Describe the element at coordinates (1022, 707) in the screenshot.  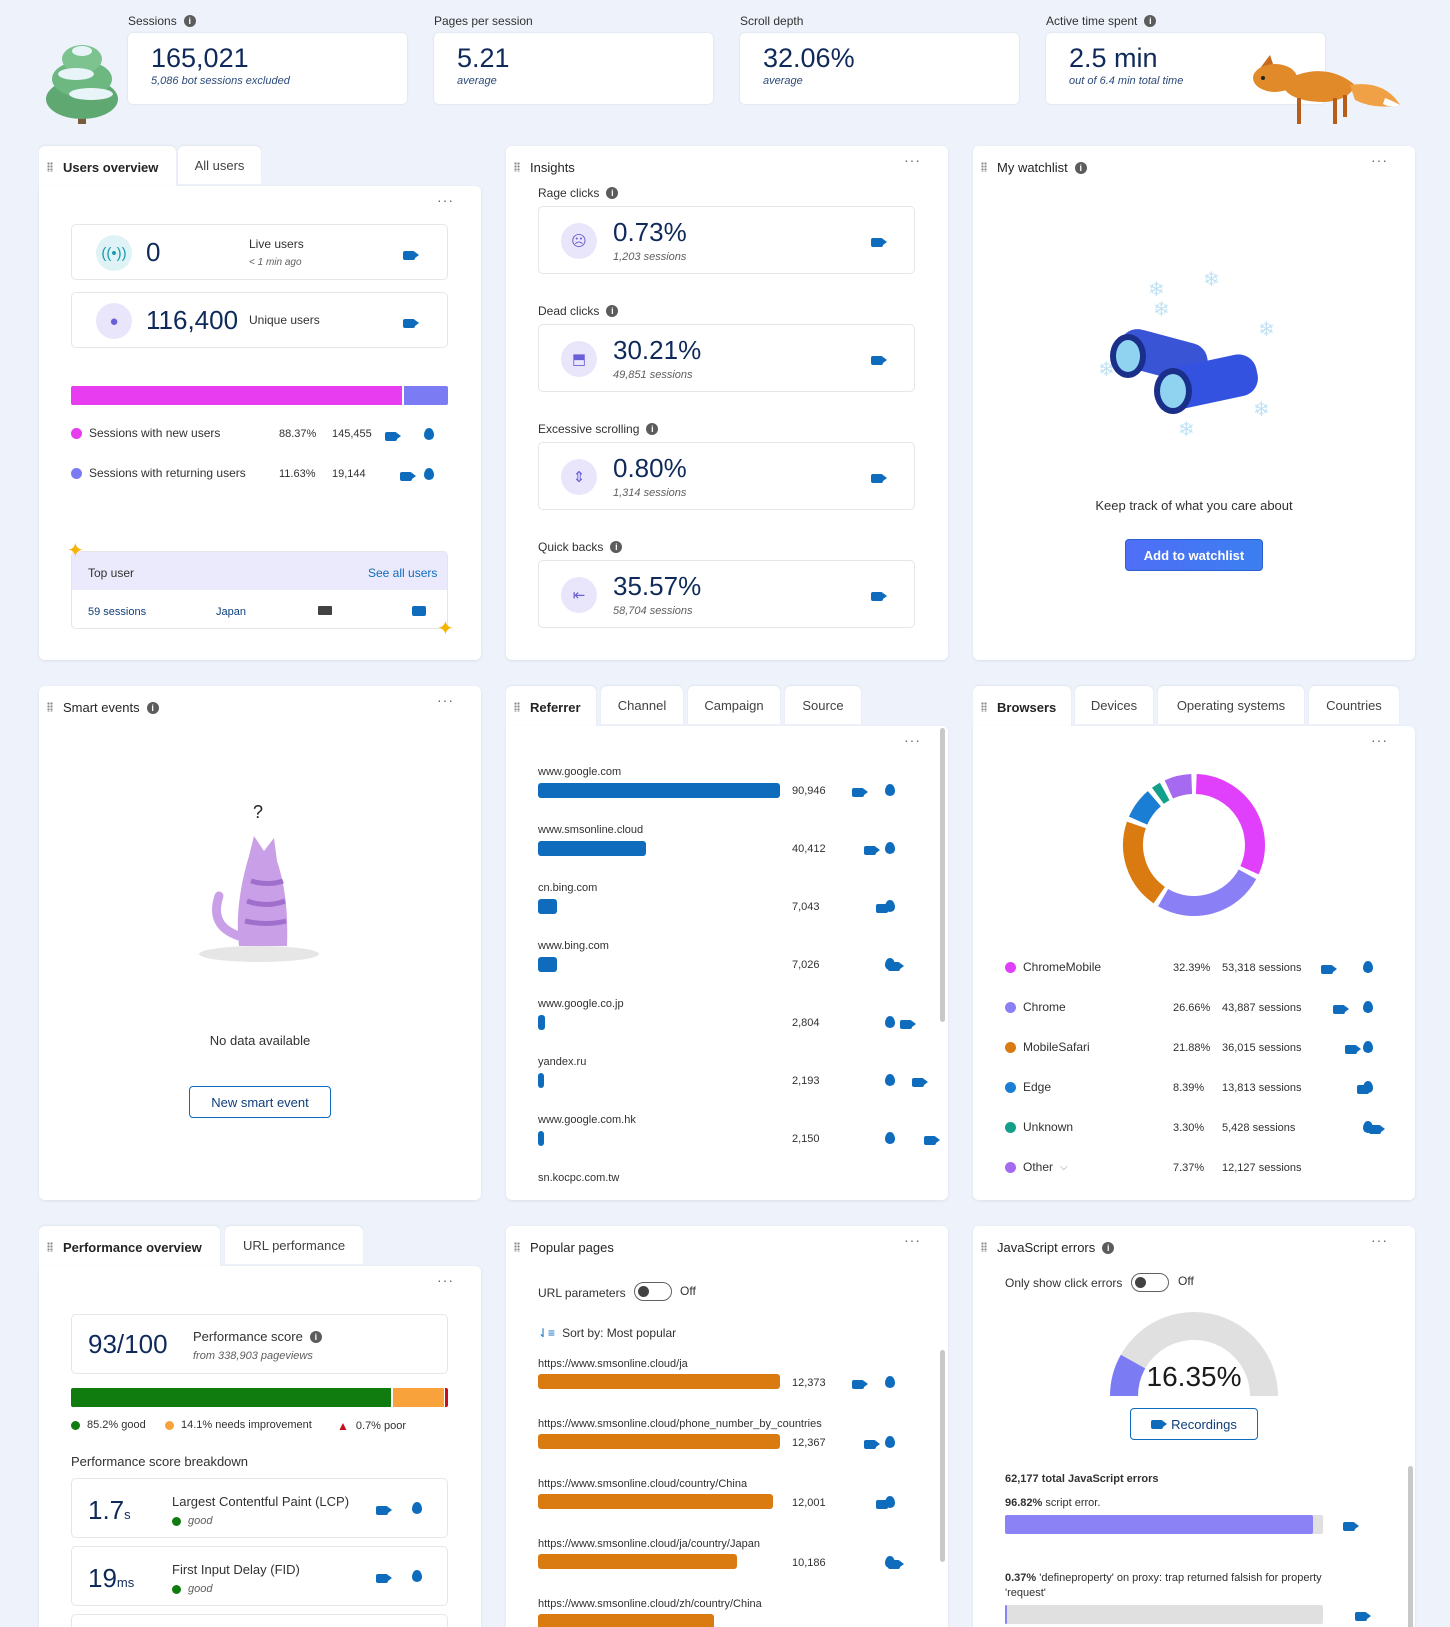
I see `tab-browsers: Browsers` at that location.